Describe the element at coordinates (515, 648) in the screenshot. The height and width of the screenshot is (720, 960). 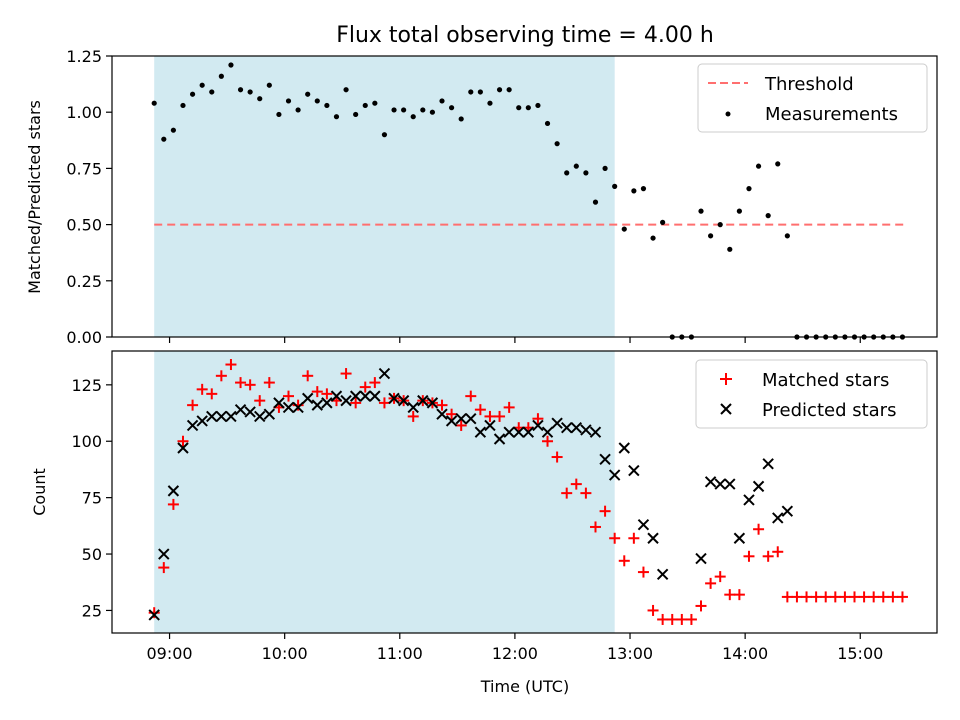
I see `count-x-axis: 09:00 10:00 11:00 12:00 13:00 14:00 15:00` at that location.